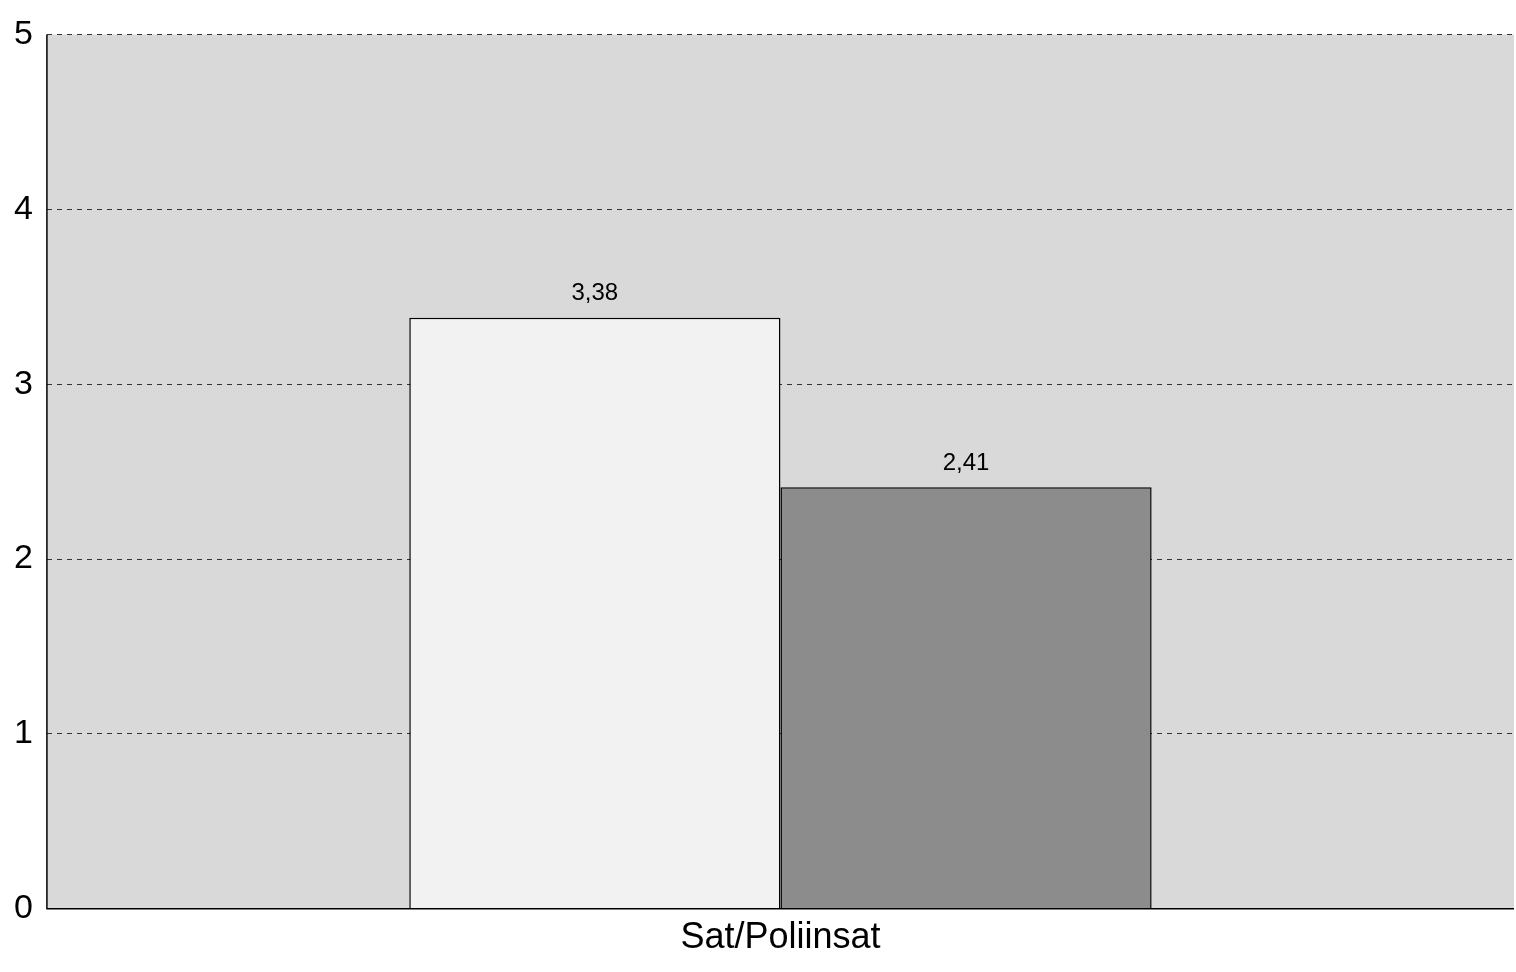  What do you see at coordinates (23, 206) in the screenshot?
I see `y-tick-label: 4` at bounding box center [23, 206].